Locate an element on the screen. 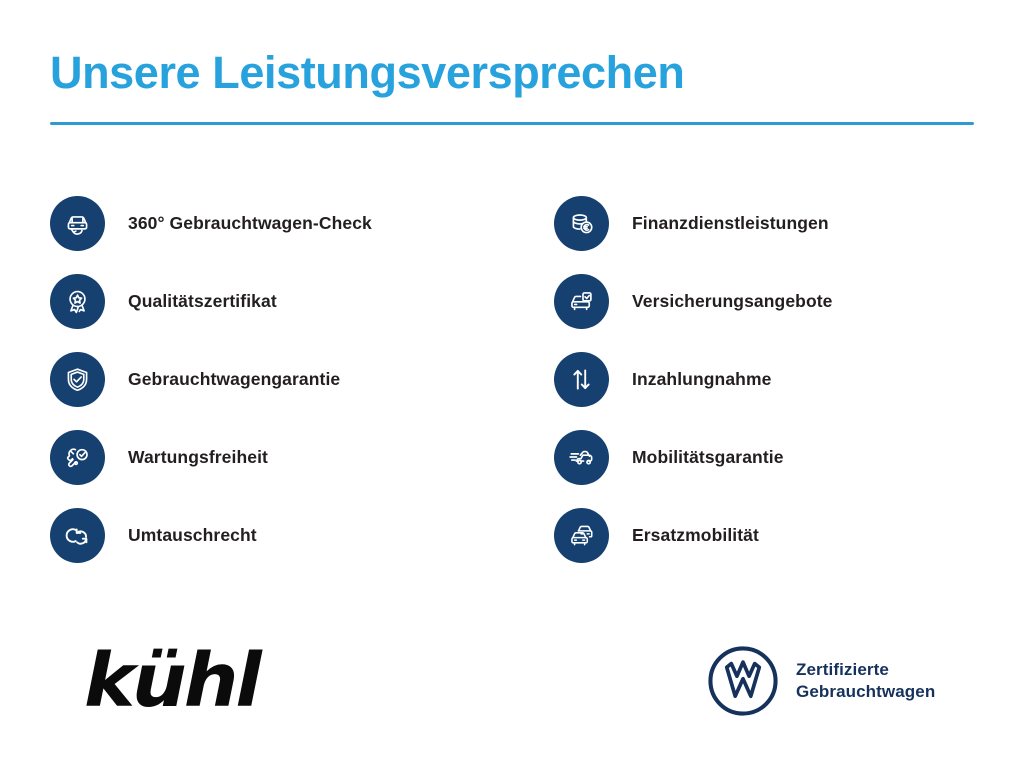 The height and width of the screenshot is (768, 1024). benefit-label: 360° Gebrauchtwagen-Check is located at coordinates (250, 223).